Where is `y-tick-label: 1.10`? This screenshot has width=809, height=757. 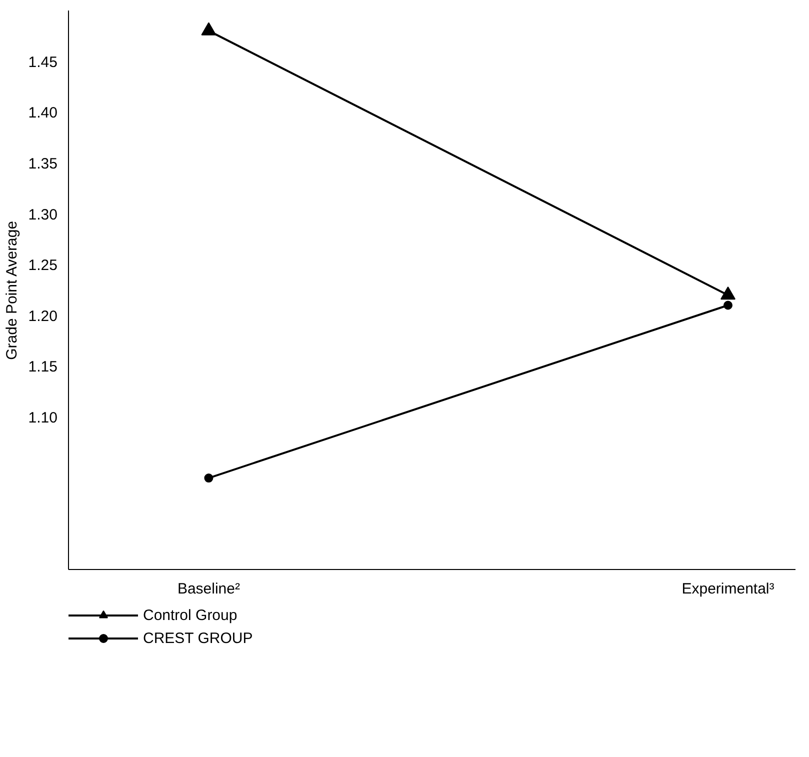 y-tick-label: 1.10 is located at coordinates (43, 418).